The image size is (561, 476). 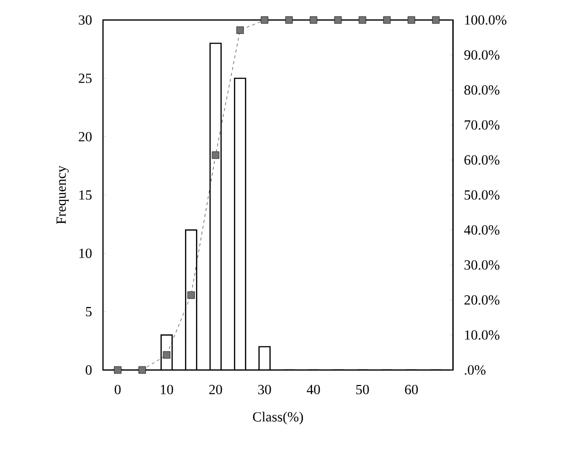 What do you see at coordinates (278, 418) in the screenshot?
I see `x-axis-title: Class(%)` at bounding box center [278, 418].